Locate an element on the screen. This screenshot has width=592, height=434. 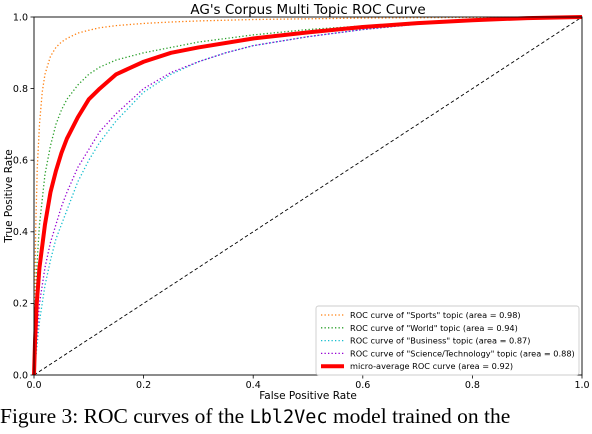
y-tick-label: 0.6 is located at coordinates (20, 161).